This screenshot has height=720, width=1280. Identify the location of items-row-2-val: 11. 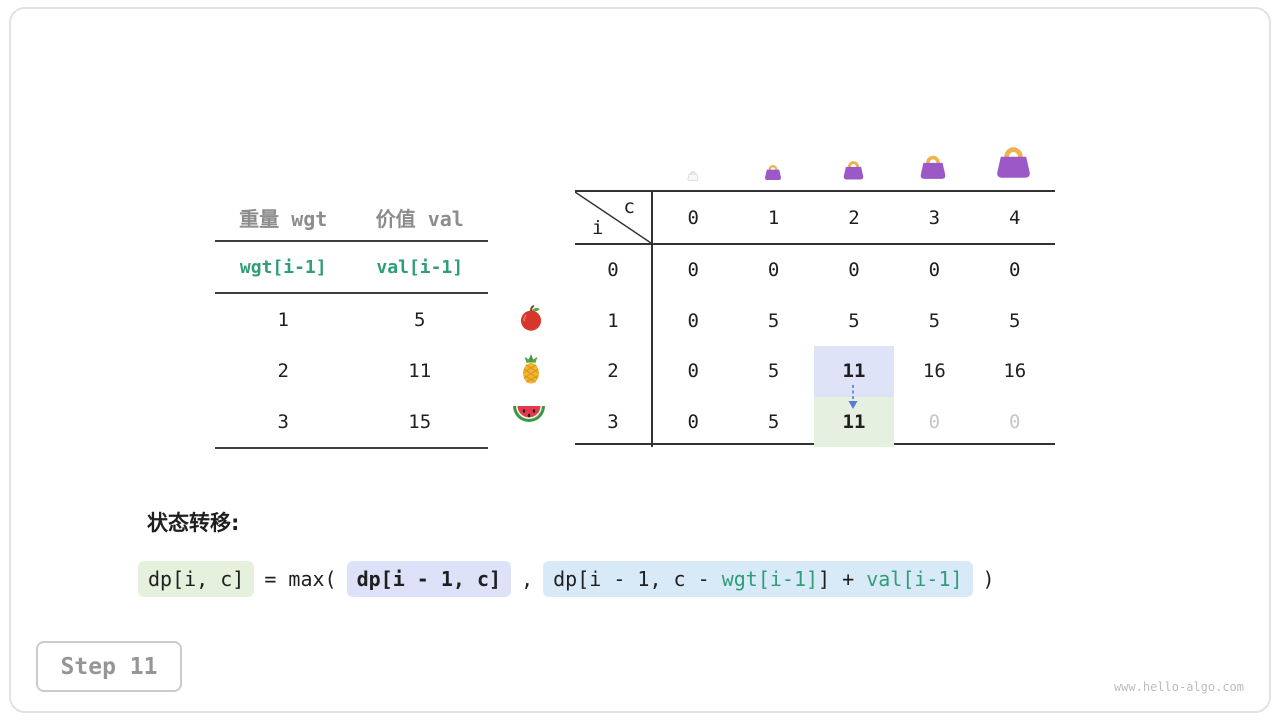
(420, 370).